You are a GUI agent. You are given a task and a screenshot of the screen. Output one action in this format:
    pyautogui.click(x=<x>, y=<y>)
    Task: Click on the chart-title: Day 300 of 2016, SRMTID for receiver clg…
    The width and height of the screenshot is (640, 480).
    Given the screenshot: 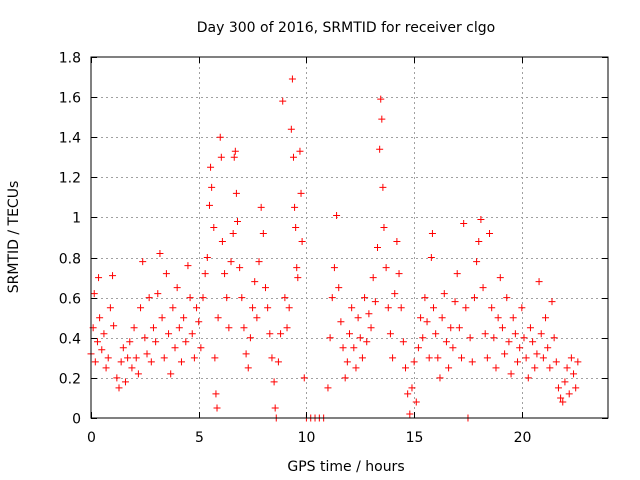 What is the action you would take?
    pyautogui.click(x=346, y=28)
    